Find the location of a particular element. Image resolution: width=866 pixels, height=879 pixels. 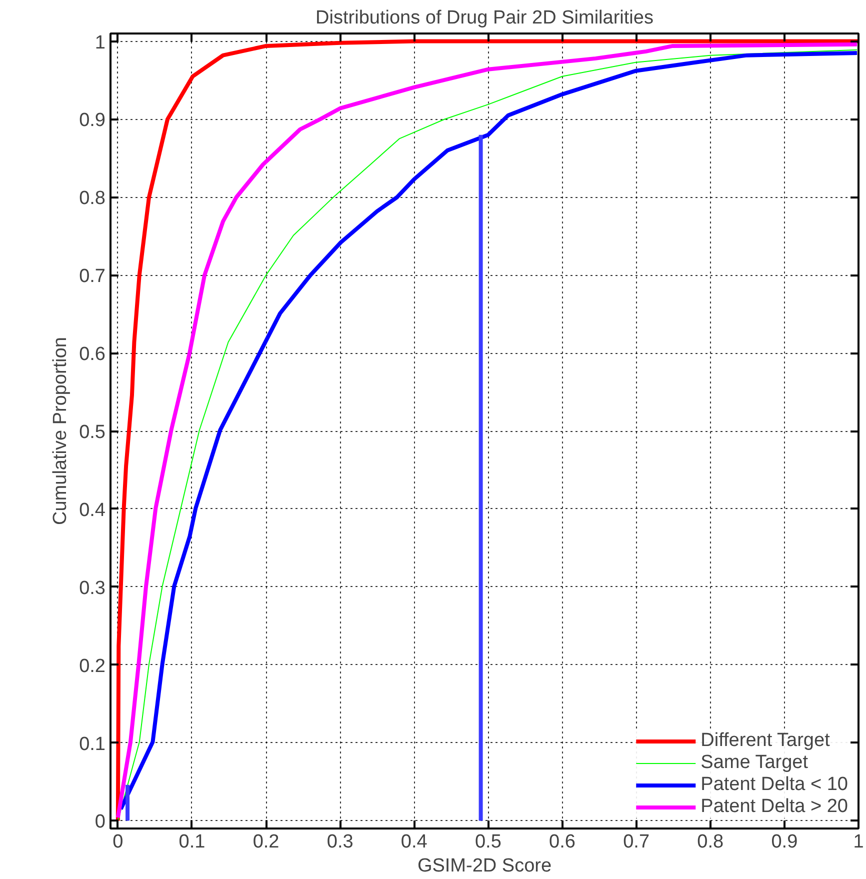

y-tick-label: 0.1 is located at coordinates (92, 744).